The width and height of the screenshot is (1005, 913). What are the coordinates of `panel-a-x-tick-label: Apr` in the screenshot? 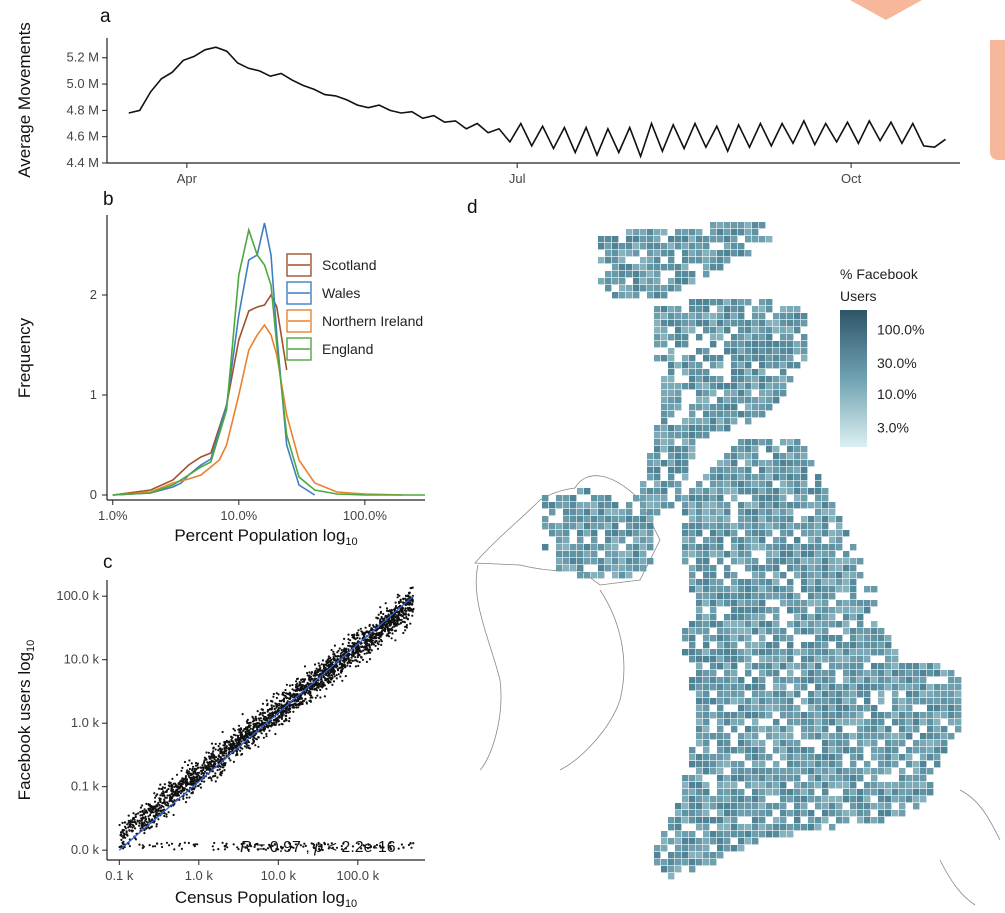 It's located at (187, 178).